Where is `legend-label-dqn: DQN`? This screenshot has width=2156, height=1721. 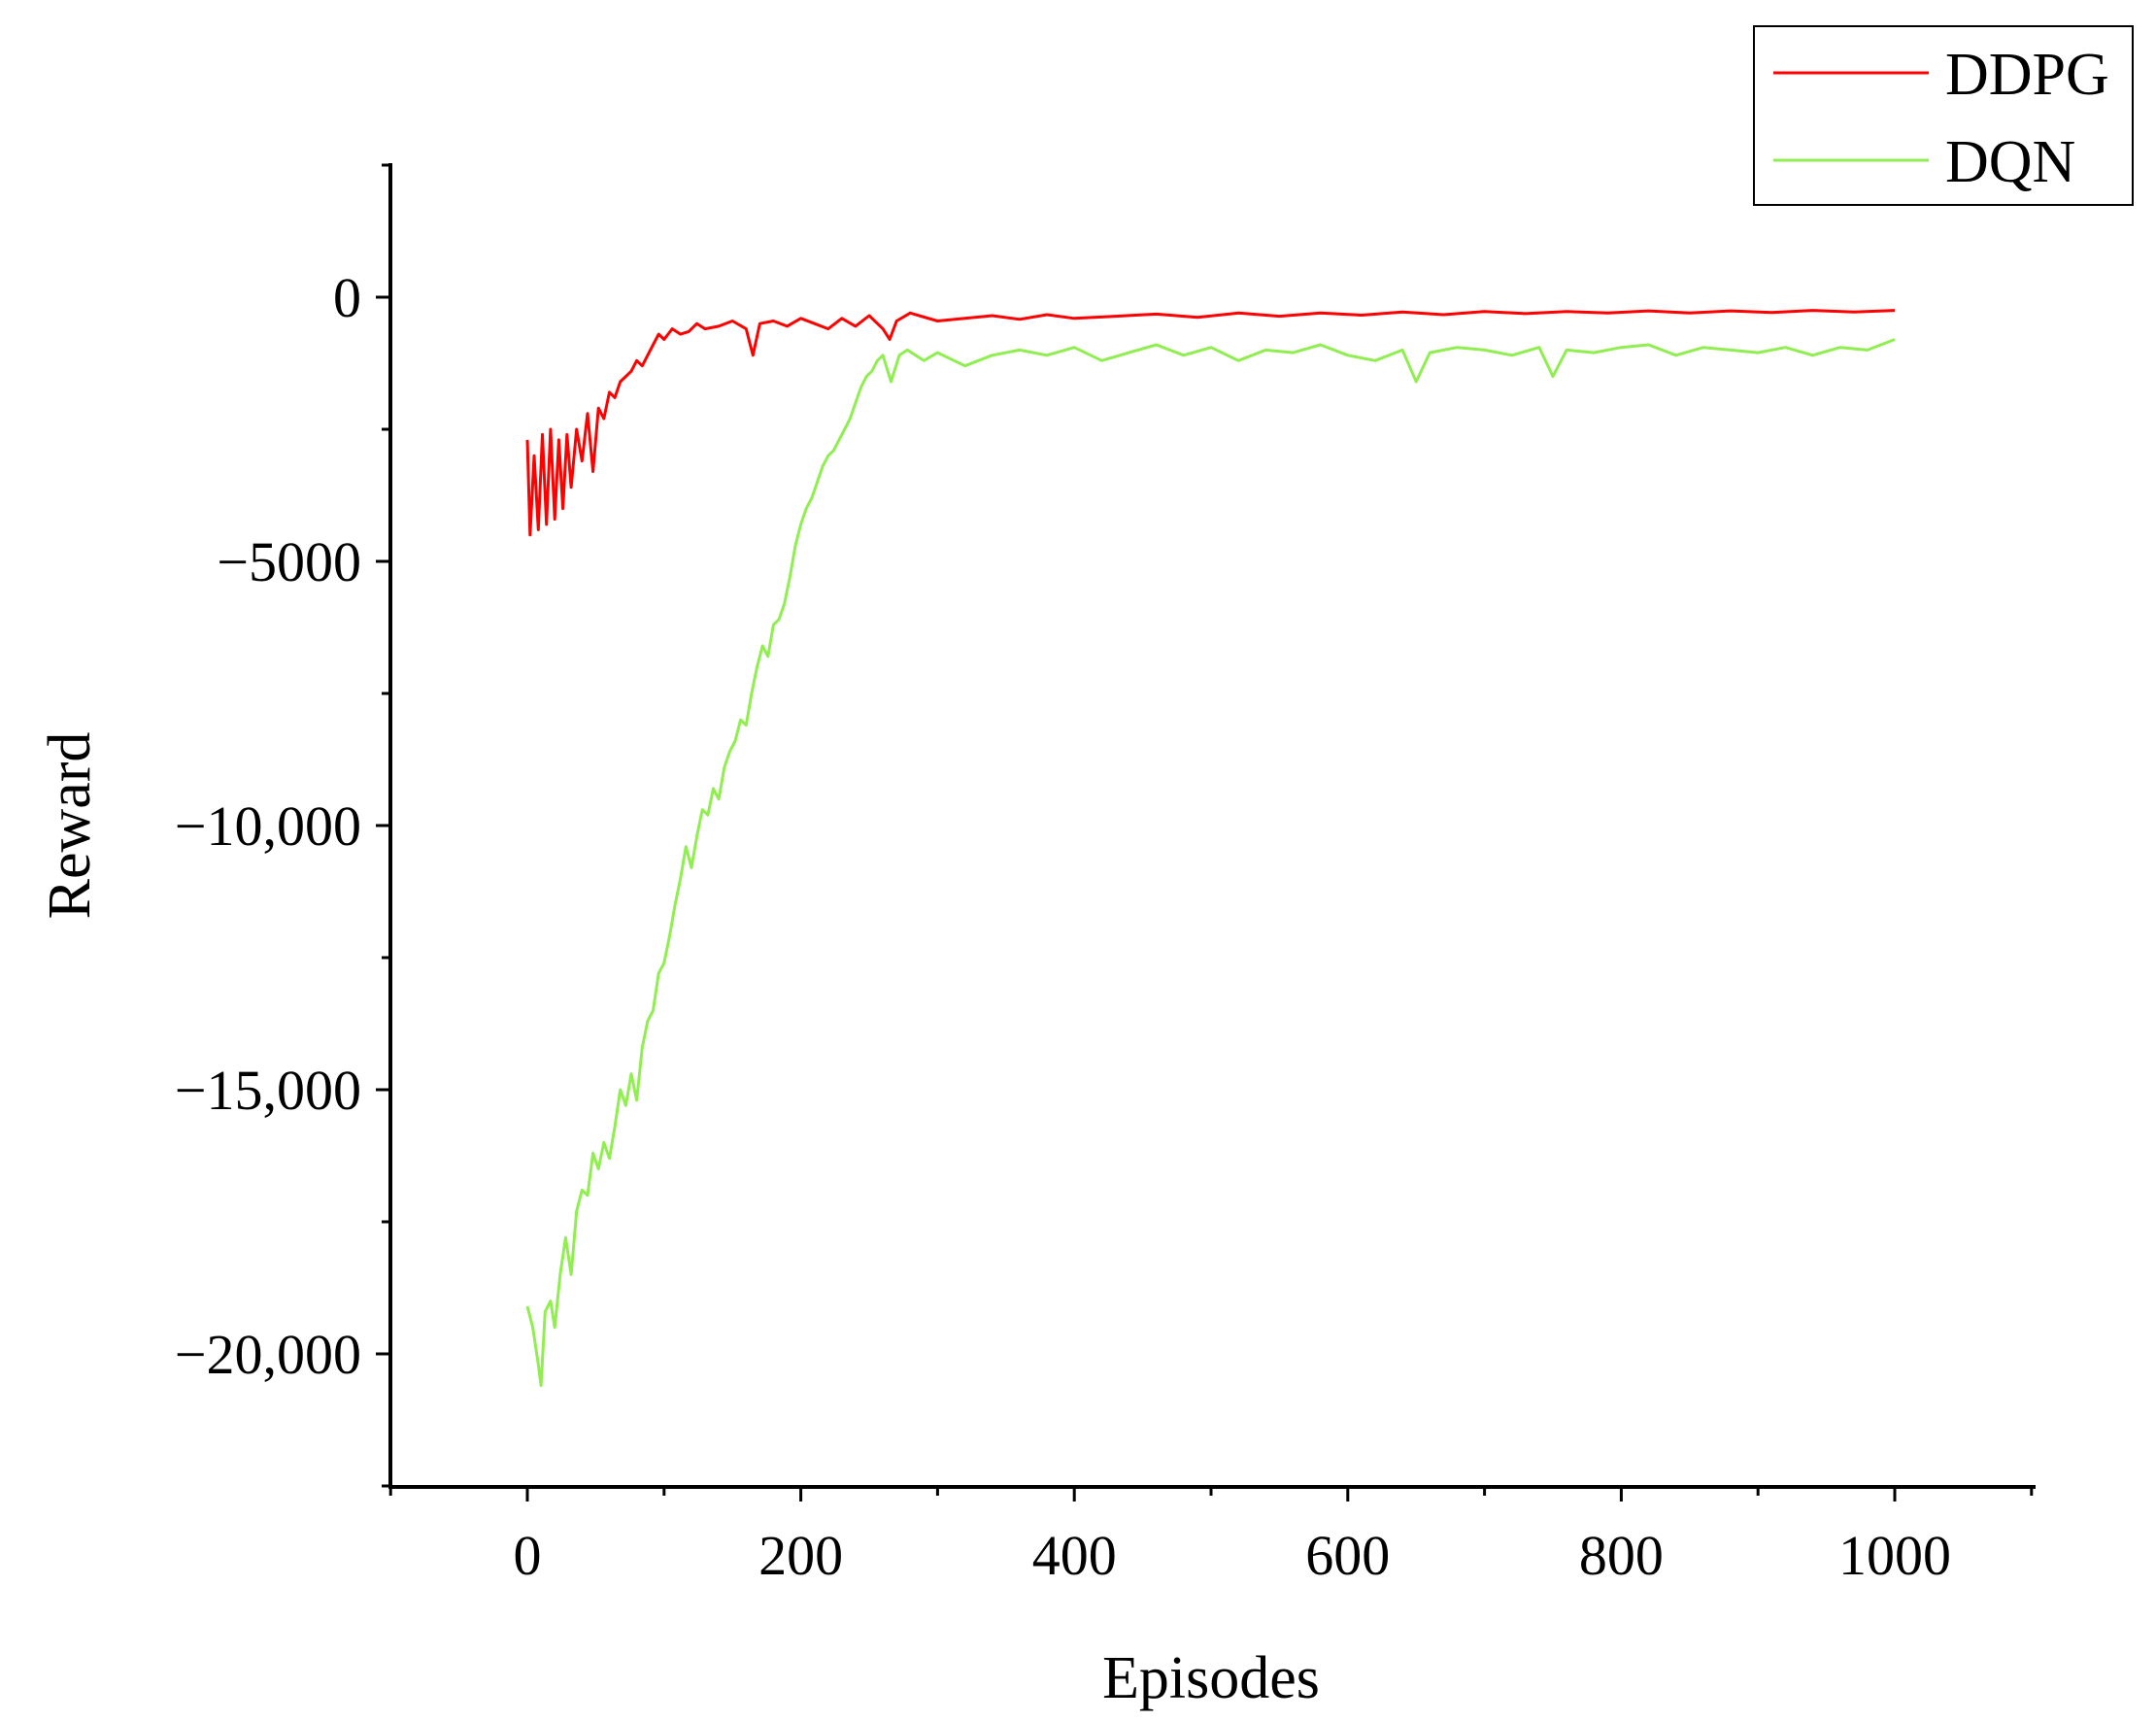 legend-label-dqn: DQN is located at coordinates (2010, 162).